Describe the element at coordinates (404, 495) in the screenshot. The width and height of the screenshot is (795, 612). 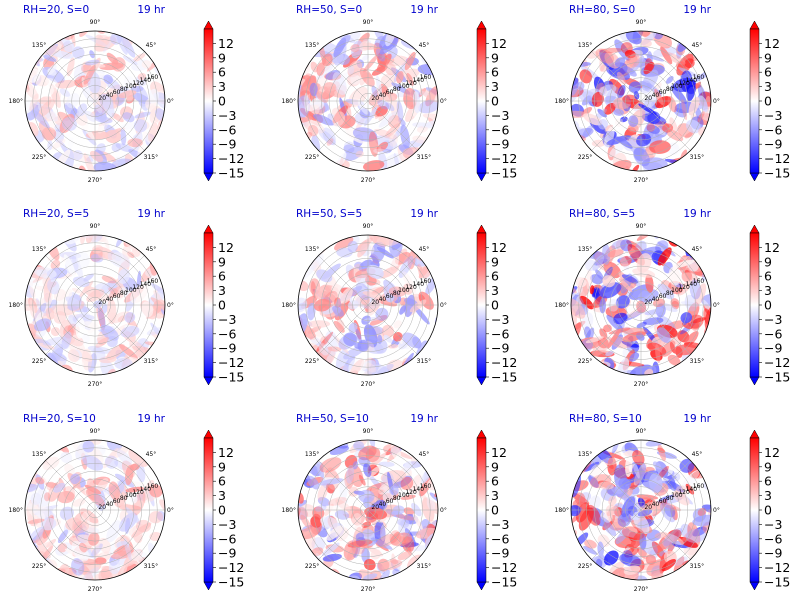
I see `radial-tick-label: 100` at that location.